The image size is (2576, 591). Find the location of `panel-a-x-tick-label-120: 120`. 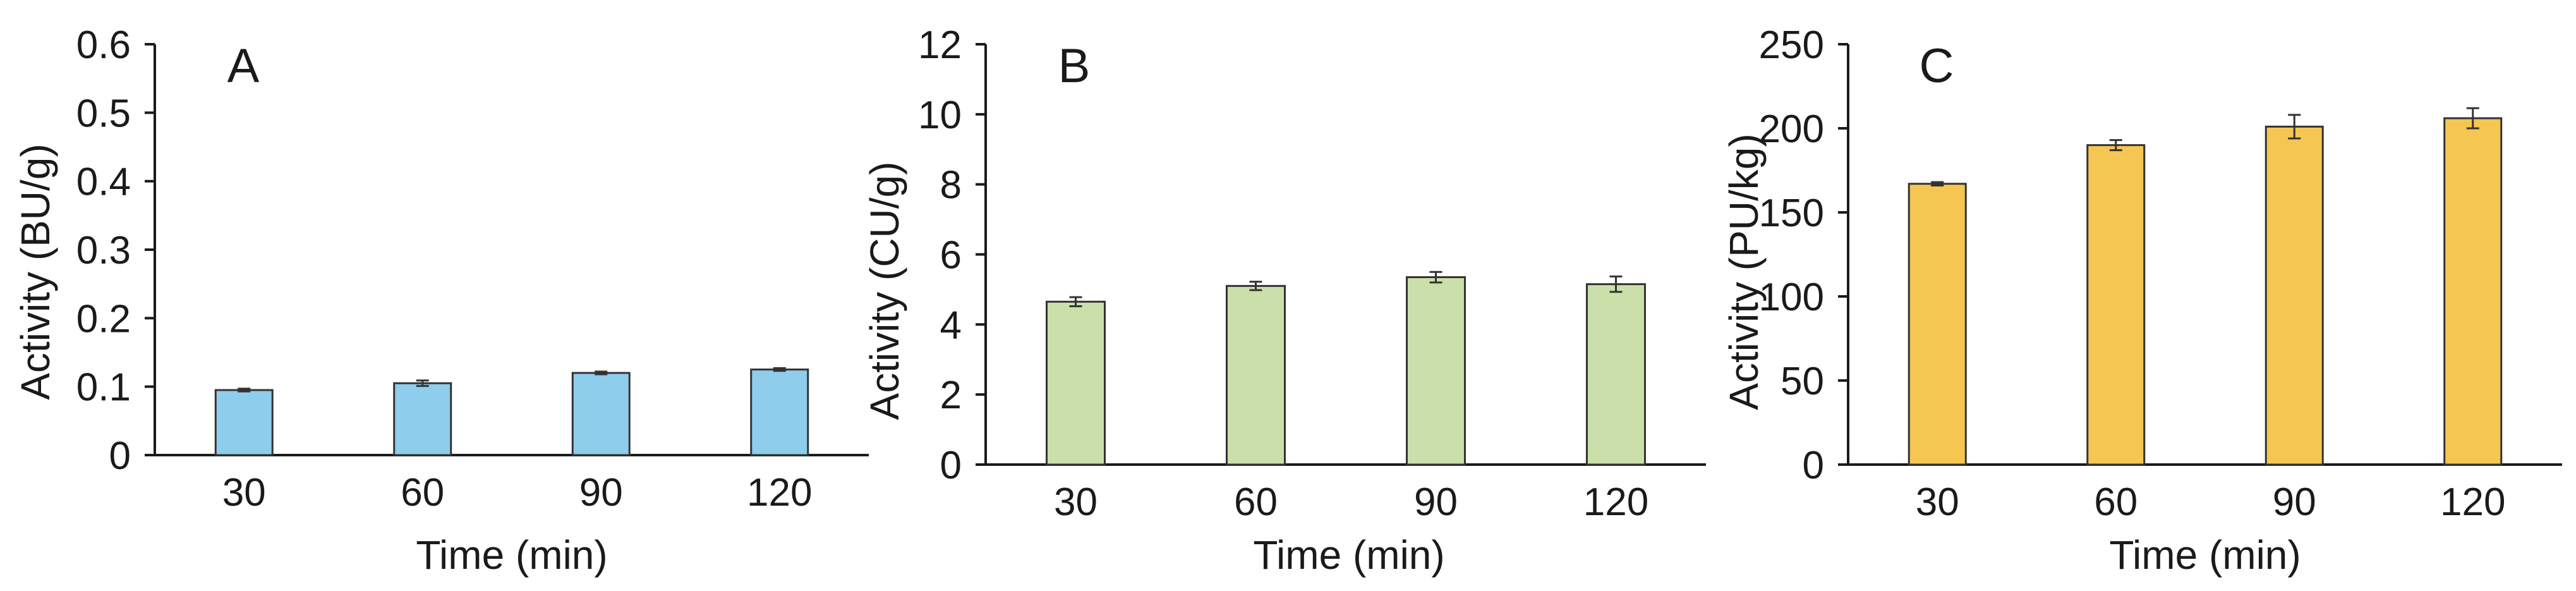

panel-a-x-tick-label-120: 120 is located at coordinates (779, 493).